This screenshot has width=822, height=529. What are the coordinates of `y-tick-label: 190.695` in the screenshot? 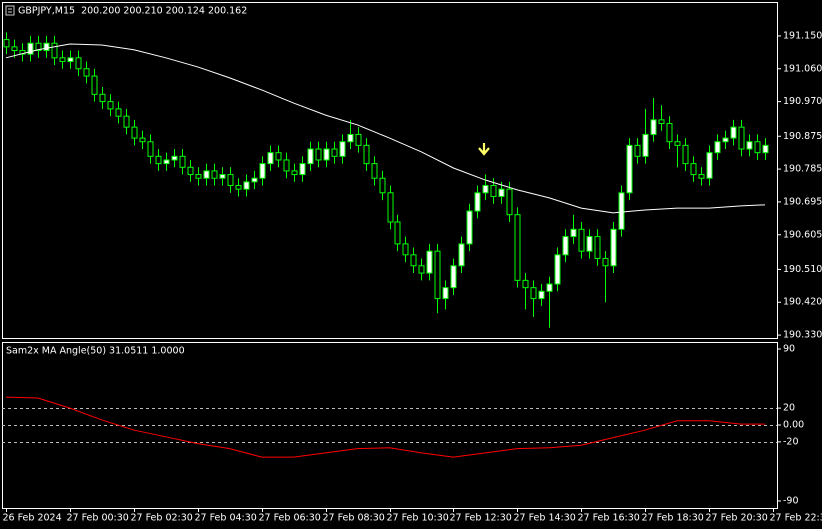 It's located at (802, 201).